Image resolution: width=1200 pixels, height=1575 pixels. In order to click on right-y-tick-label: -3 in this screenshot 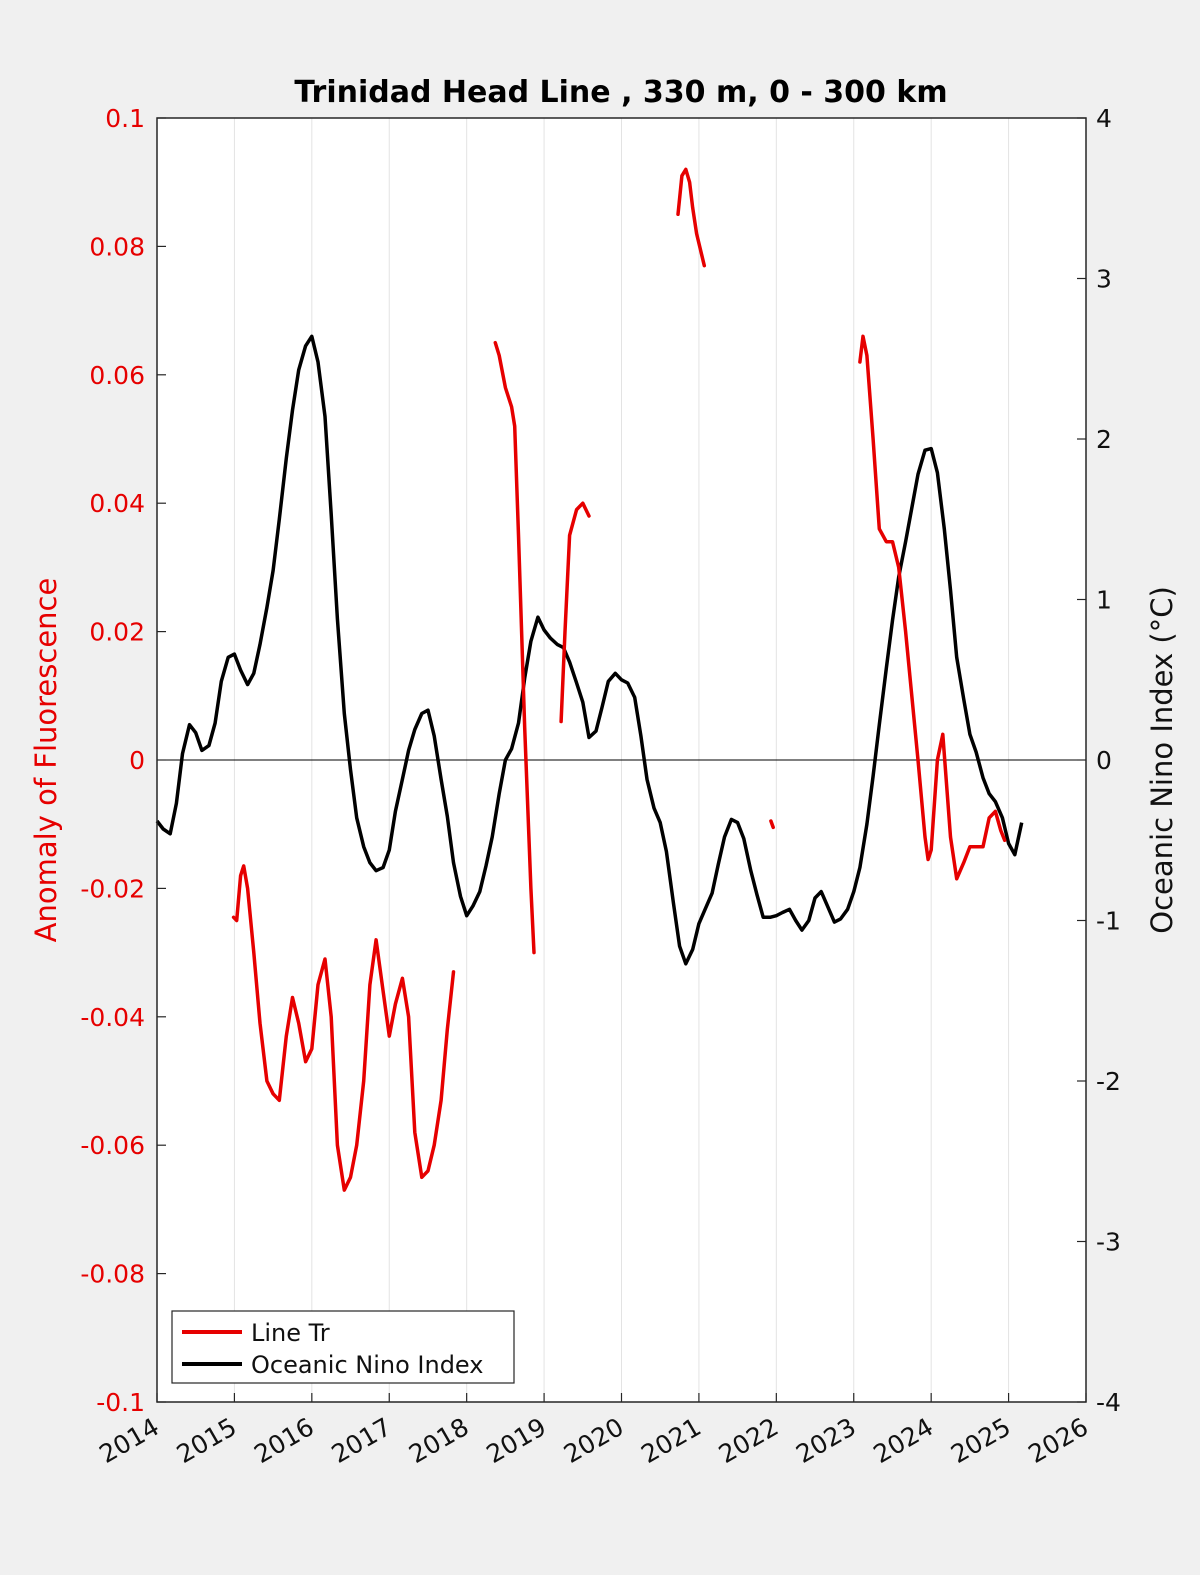, I will do `click(1108, 1242)`.